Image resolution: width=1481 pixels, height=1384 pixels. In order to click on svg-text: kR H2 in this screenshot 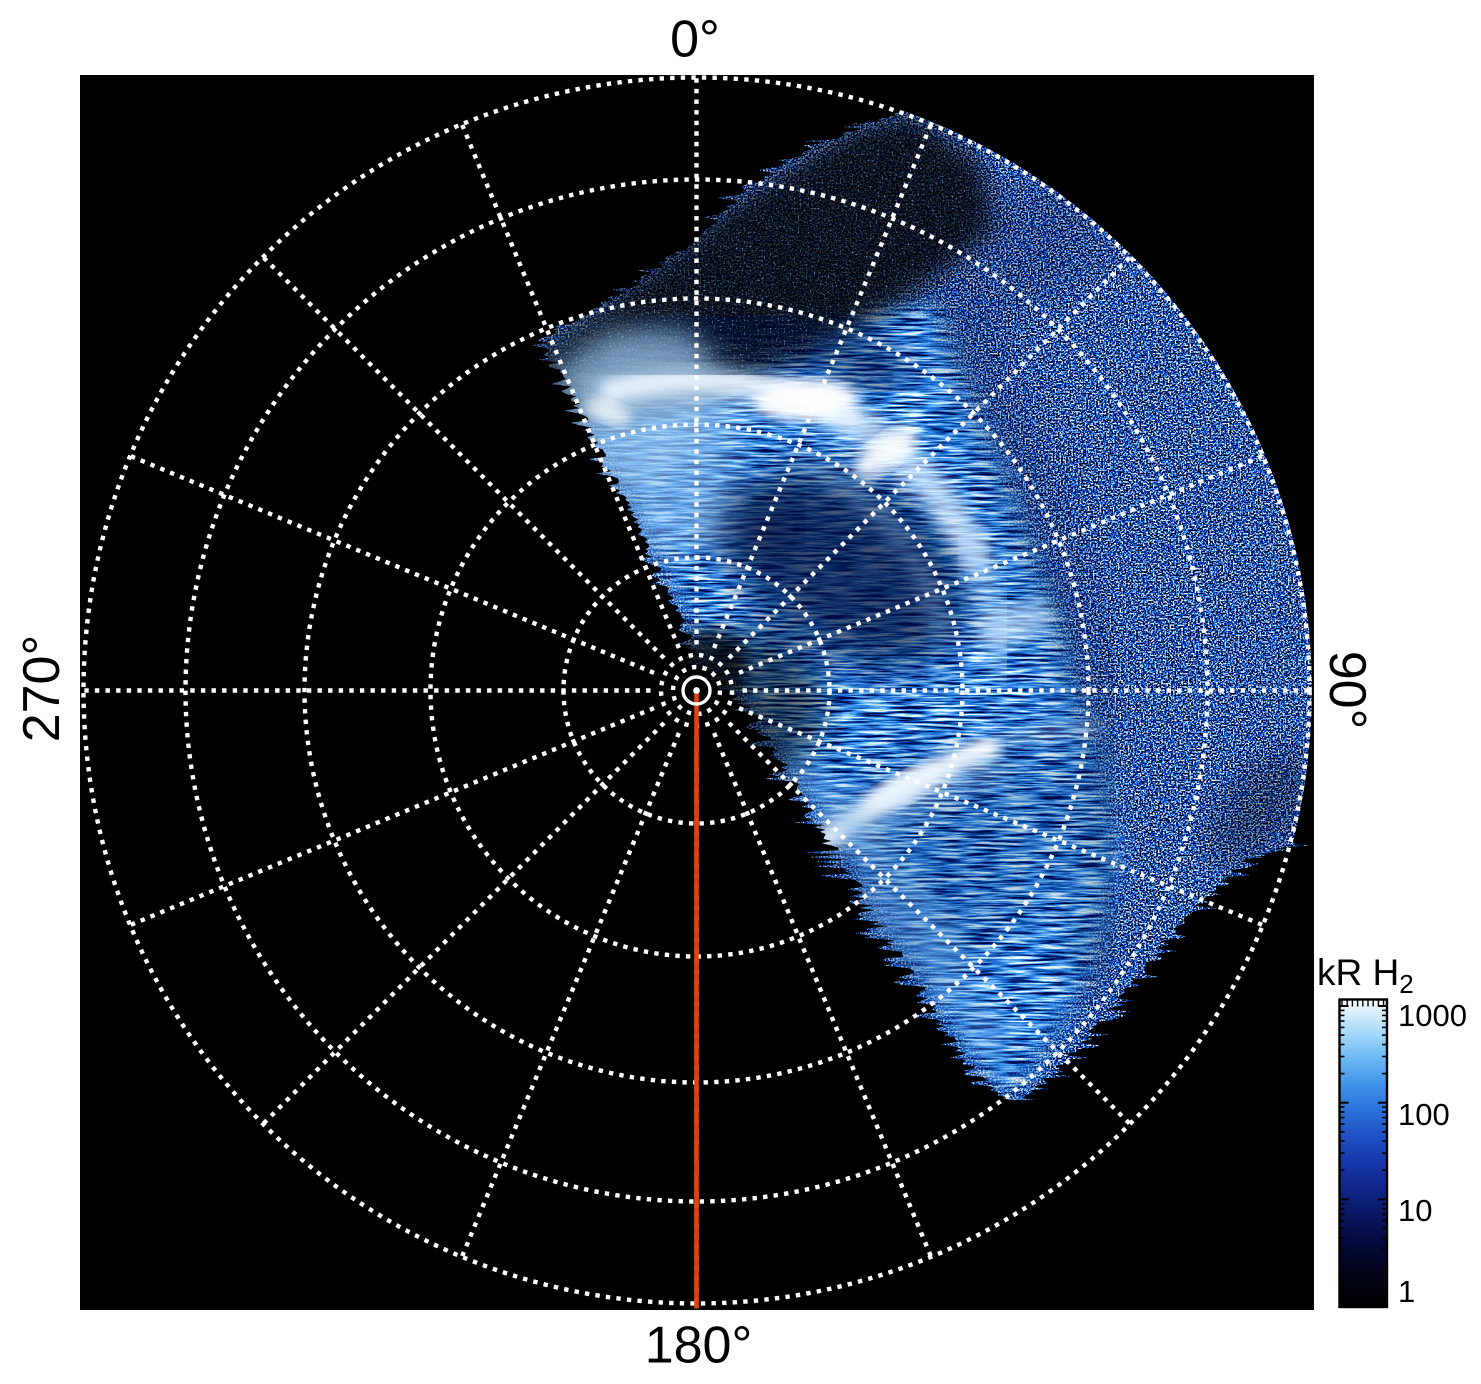, I will do `click(1365, 975)`.